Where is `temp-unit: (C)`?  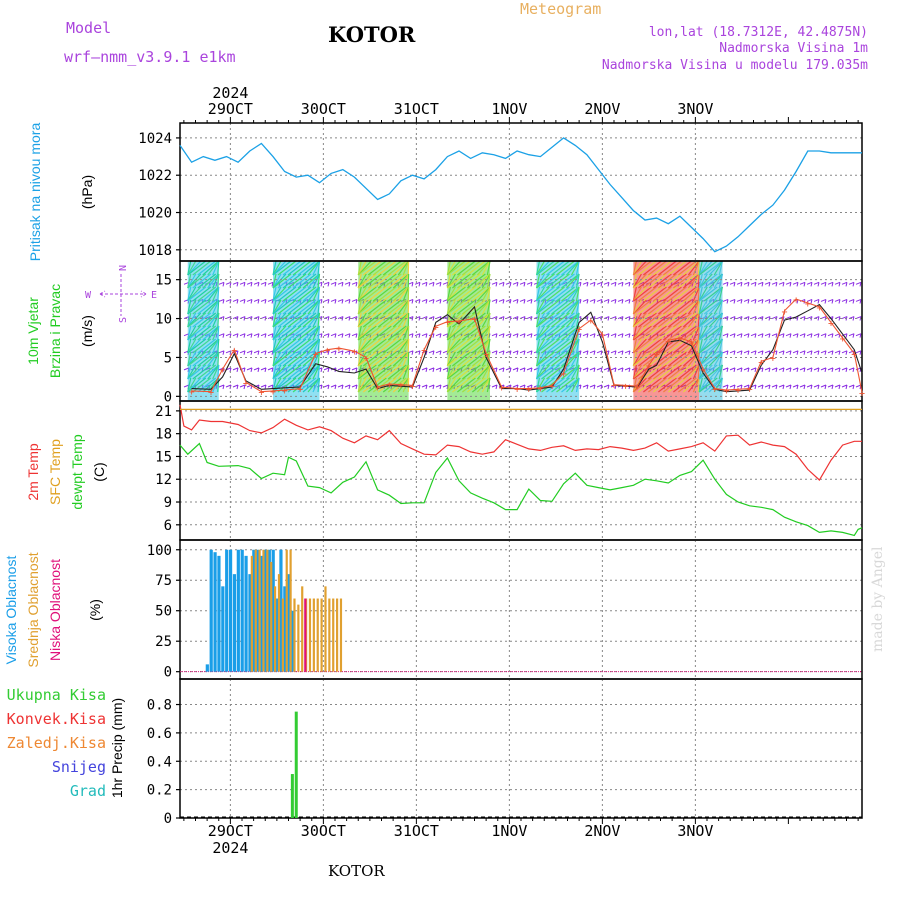
temp-unit: (C) is located at coordinates (99, 471).